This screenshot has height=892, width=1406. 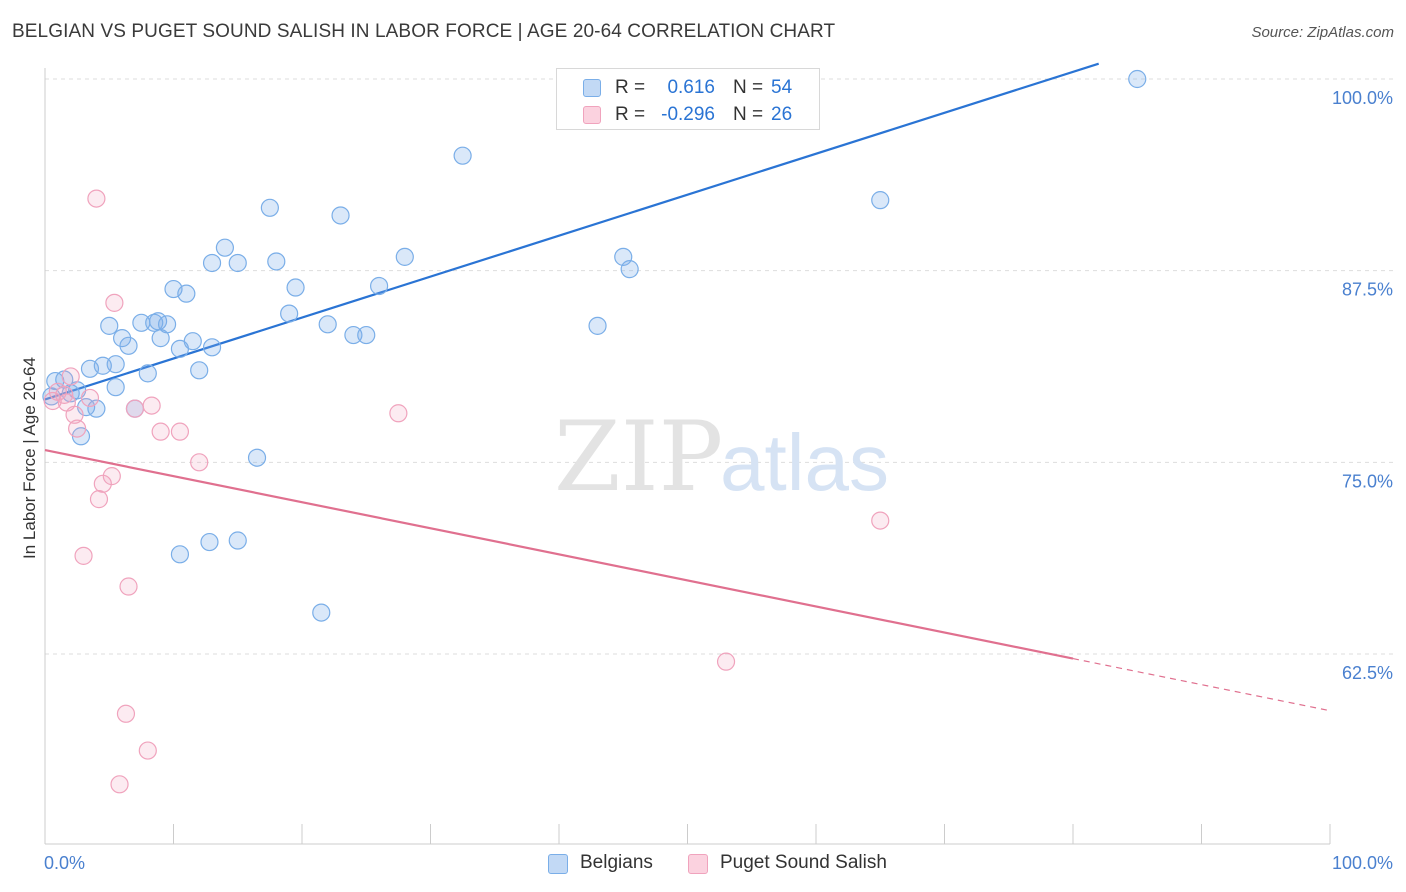 I want to click on n-value-puget: 26, so click(x=782, y=114).